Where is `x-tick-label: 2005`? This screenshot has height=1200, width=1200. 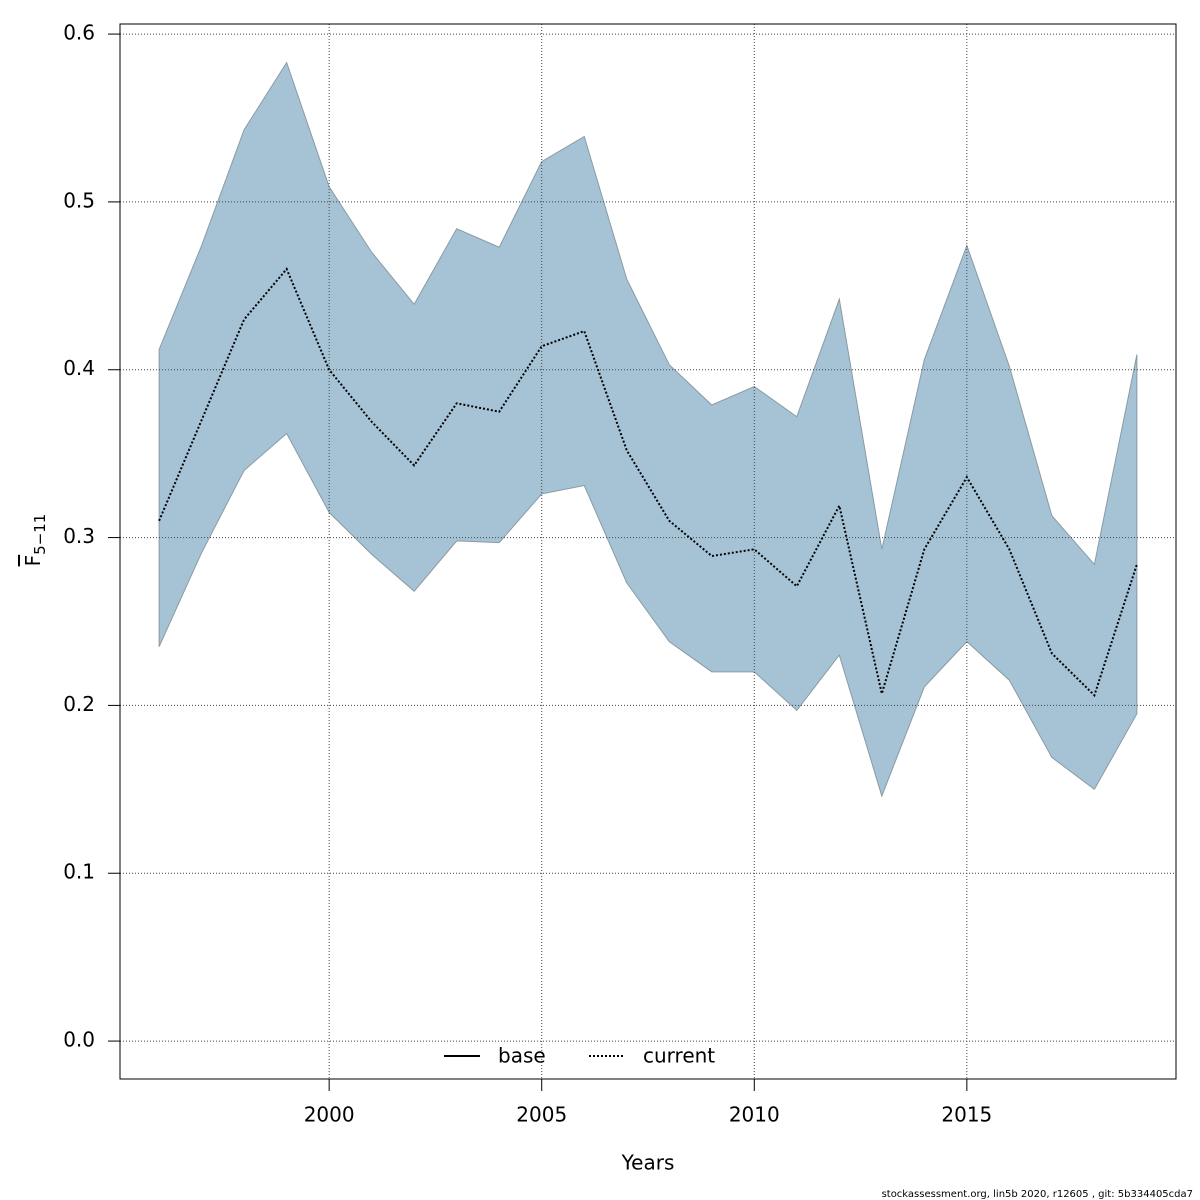 x-tick-label: 2005 is located at coordinates (541, 1115).